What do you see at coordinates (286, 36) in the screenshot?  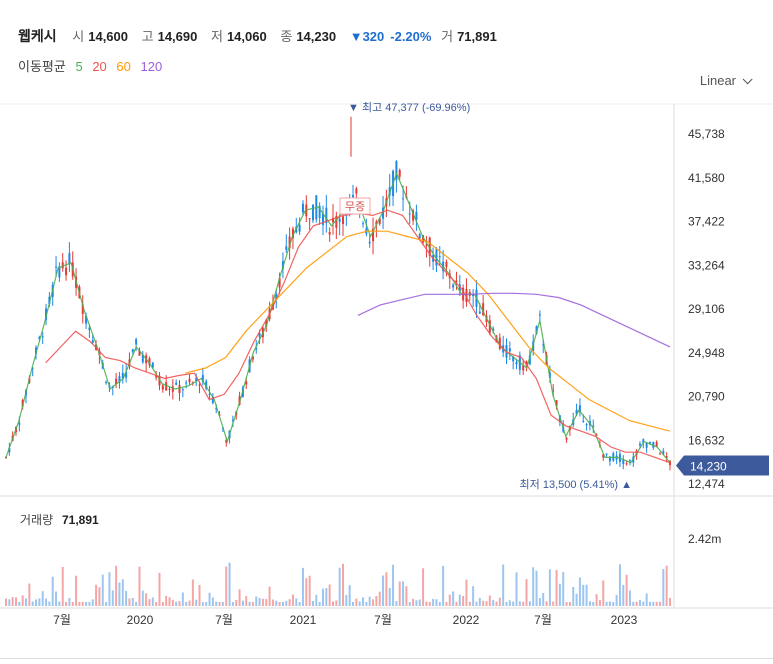 I see `close-label: 종` at bounding box center [286, 36].